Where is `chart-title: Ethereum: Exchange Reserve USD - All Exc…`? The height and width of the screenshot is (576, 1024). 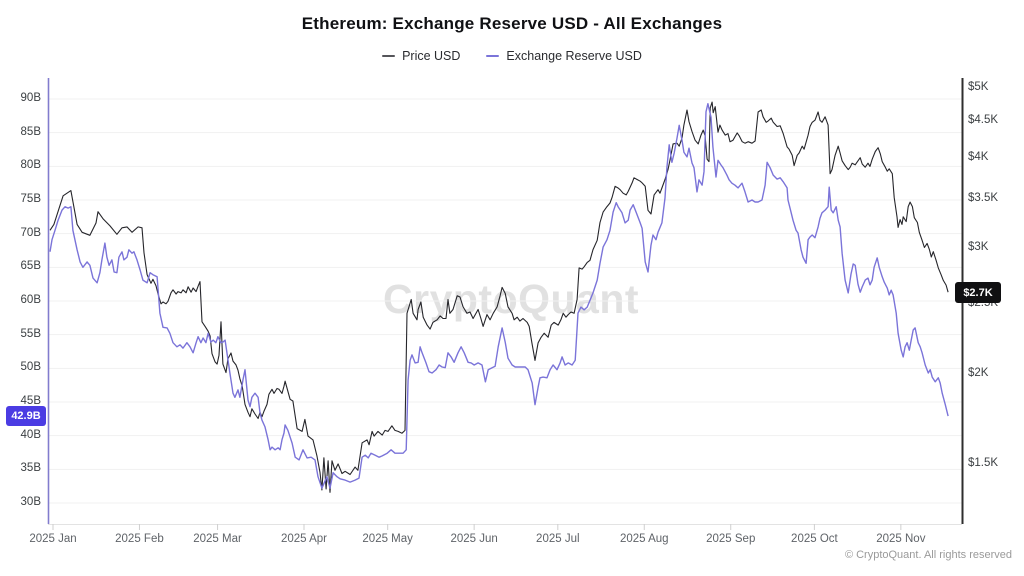 chart-title: Ethereum: Exchange Reserve USD - All Exc… is located at coordinates (512, 23).